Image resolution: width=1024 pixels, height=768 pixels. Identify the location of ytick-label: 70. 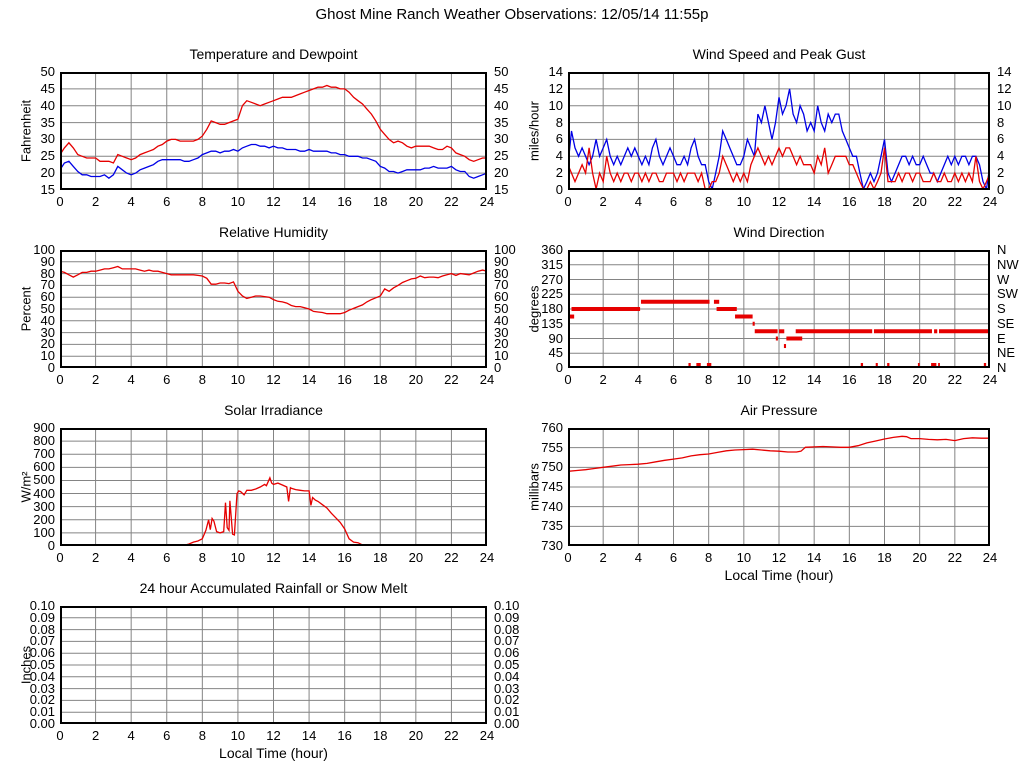
(47, 285).